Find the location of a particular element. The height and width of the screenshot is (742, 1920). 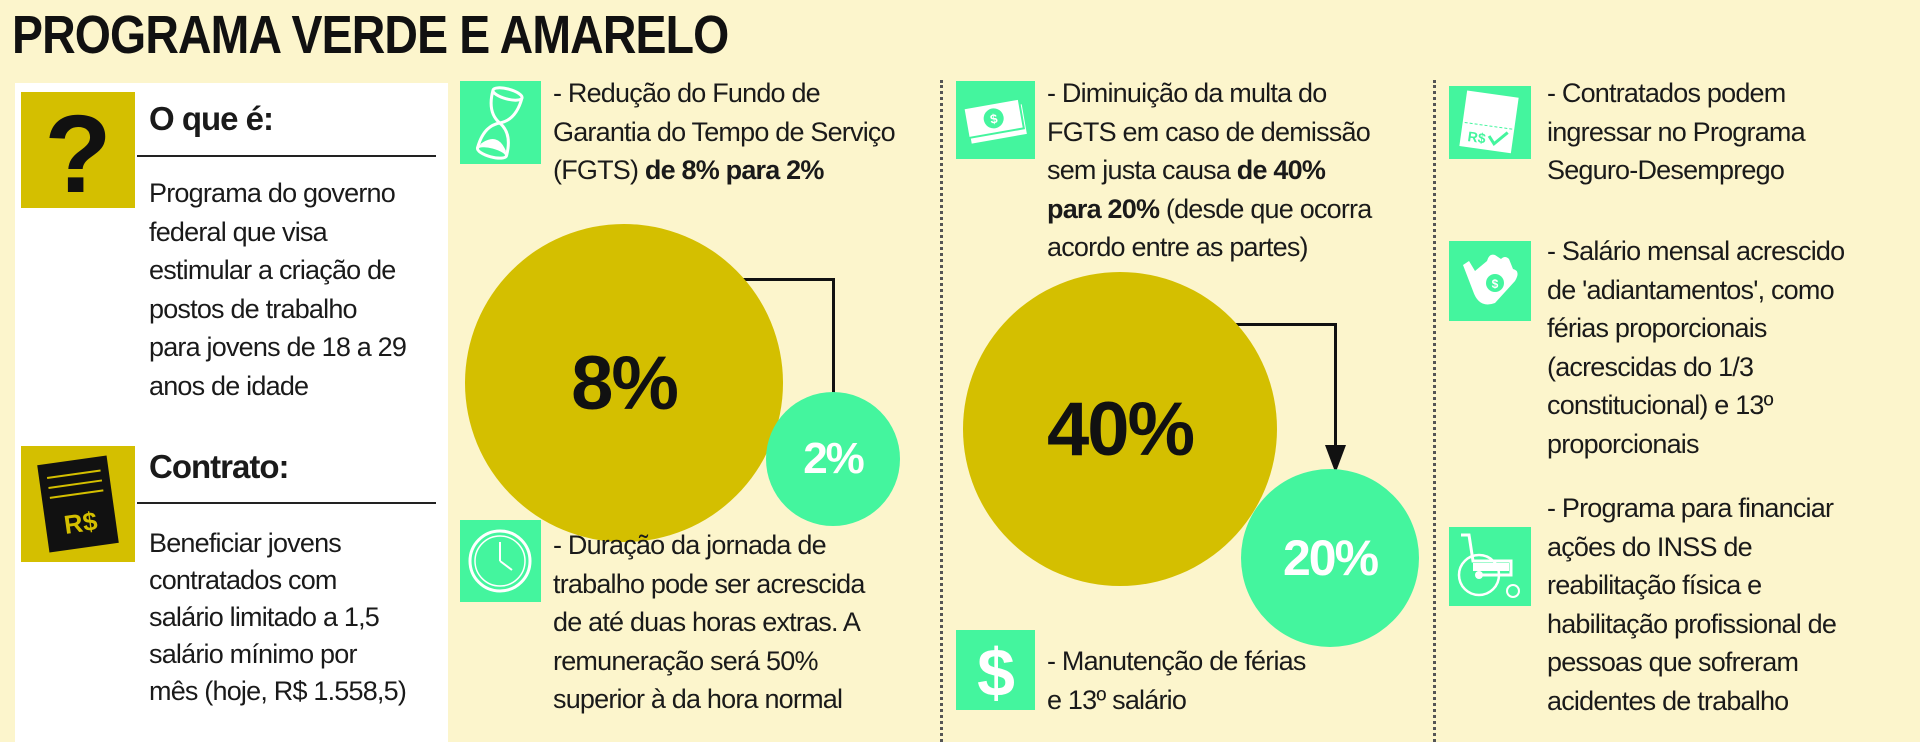

text-line: e 13º salário is located at coordinates (1117, 699).